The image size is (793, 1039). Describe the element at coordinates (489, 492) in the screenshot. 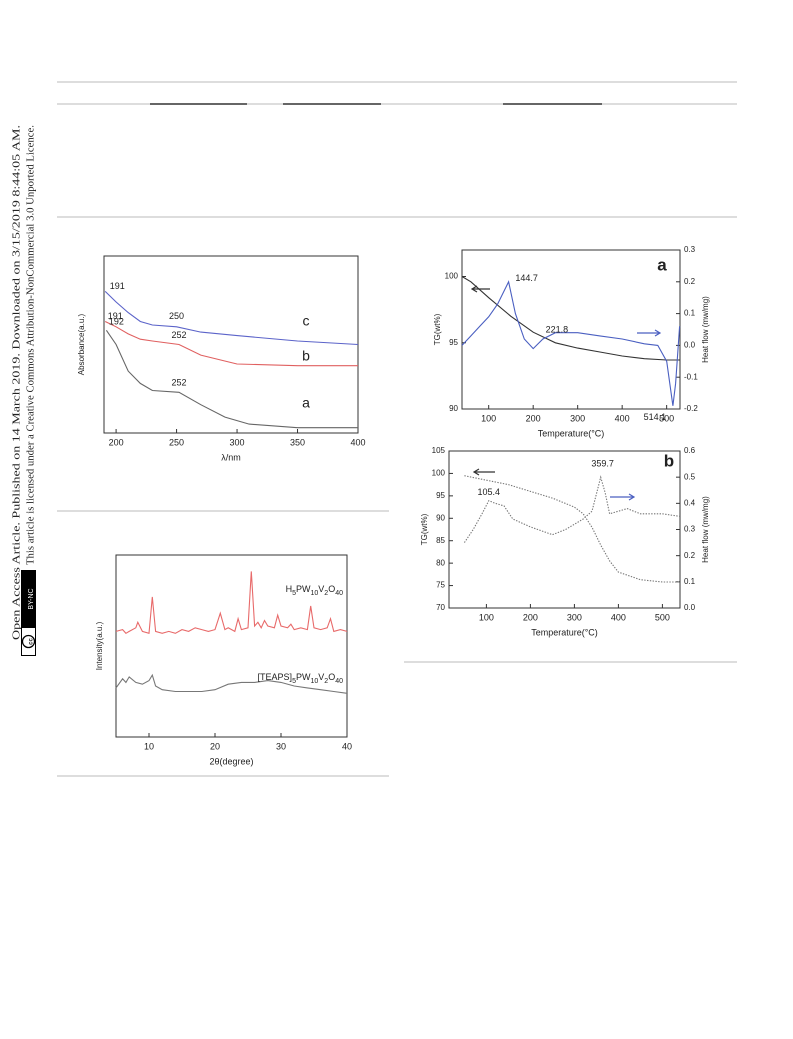

I see `peak-label: 105.4` at that location.